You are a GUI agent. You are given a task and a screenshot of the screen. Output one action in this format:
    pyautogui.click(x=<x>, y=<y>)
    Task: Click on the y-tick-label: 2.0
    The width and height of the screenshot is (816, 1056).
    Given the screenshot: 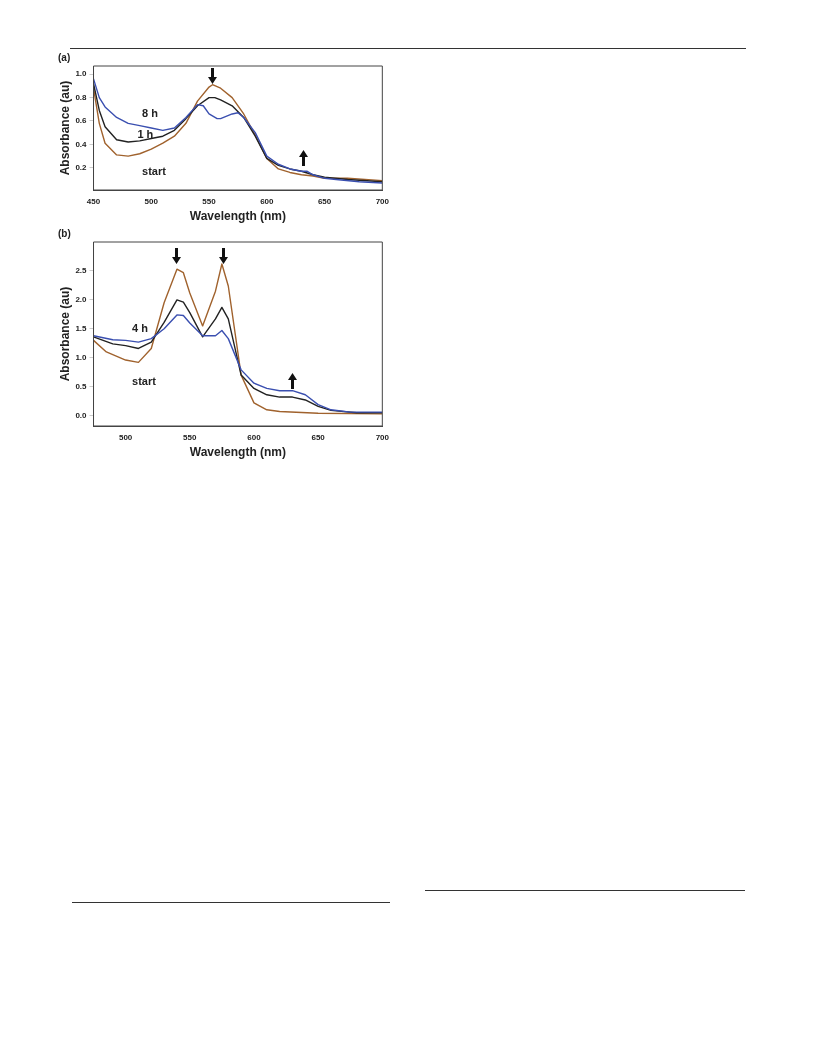 What is the action you would take?
    pyautogui.click(x=81, y=300)
    